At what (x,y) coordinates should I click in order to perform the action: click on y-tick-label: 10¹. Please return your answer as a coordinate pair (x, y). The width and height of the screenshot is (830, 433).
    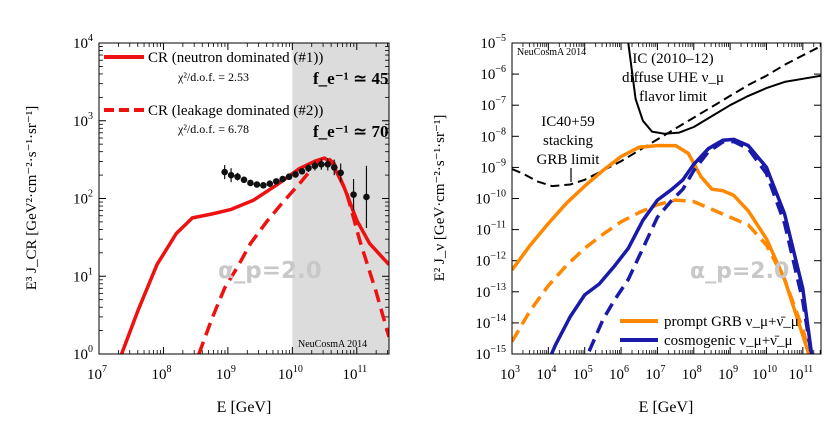
    Looking at the image, I should click on (83, 275).